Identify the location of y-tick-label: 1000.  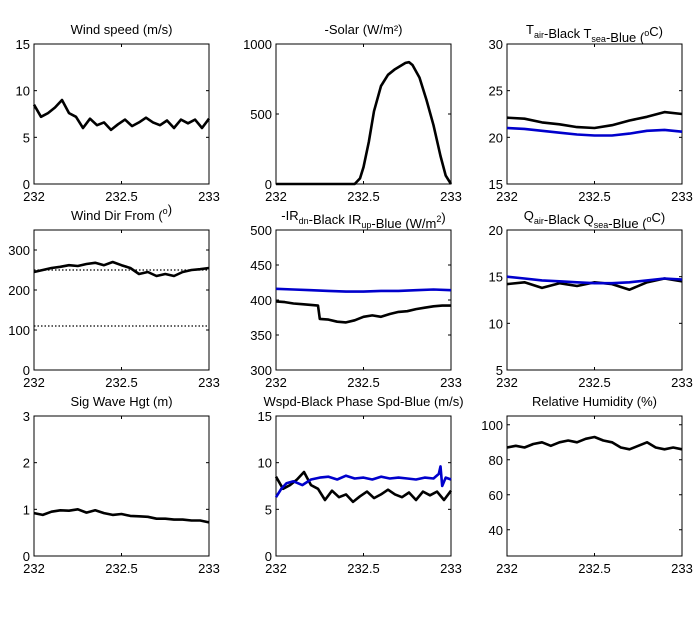
(257, 44).